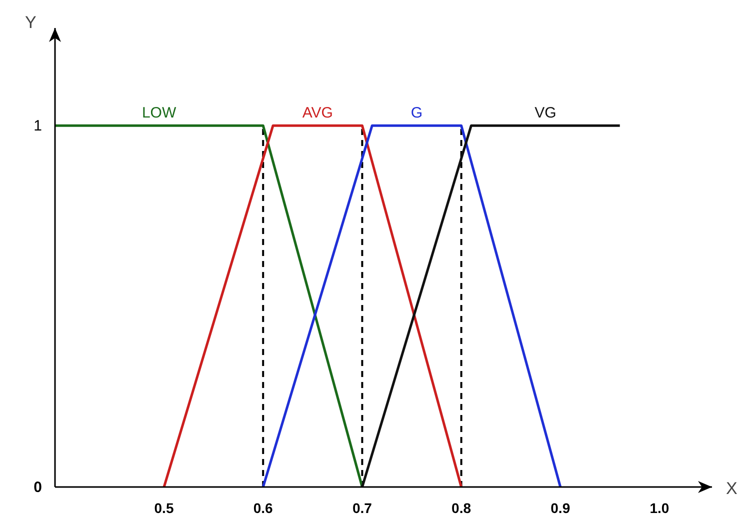  I want to click on x-tick-label: 0.8, so click(462, 508).